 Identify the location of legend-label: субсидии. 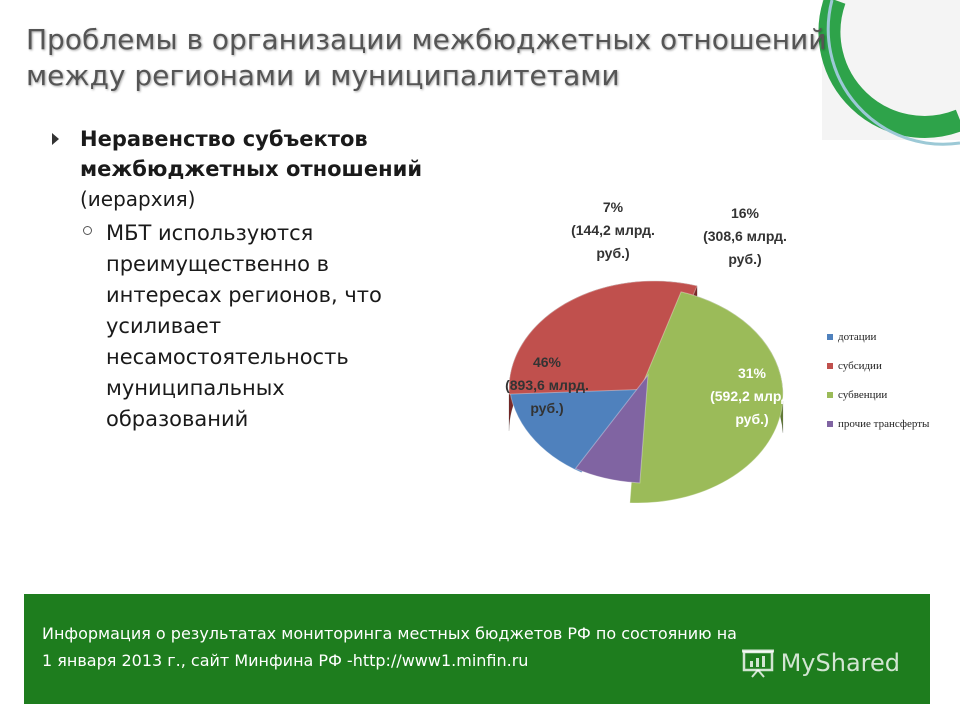
(860, 366).